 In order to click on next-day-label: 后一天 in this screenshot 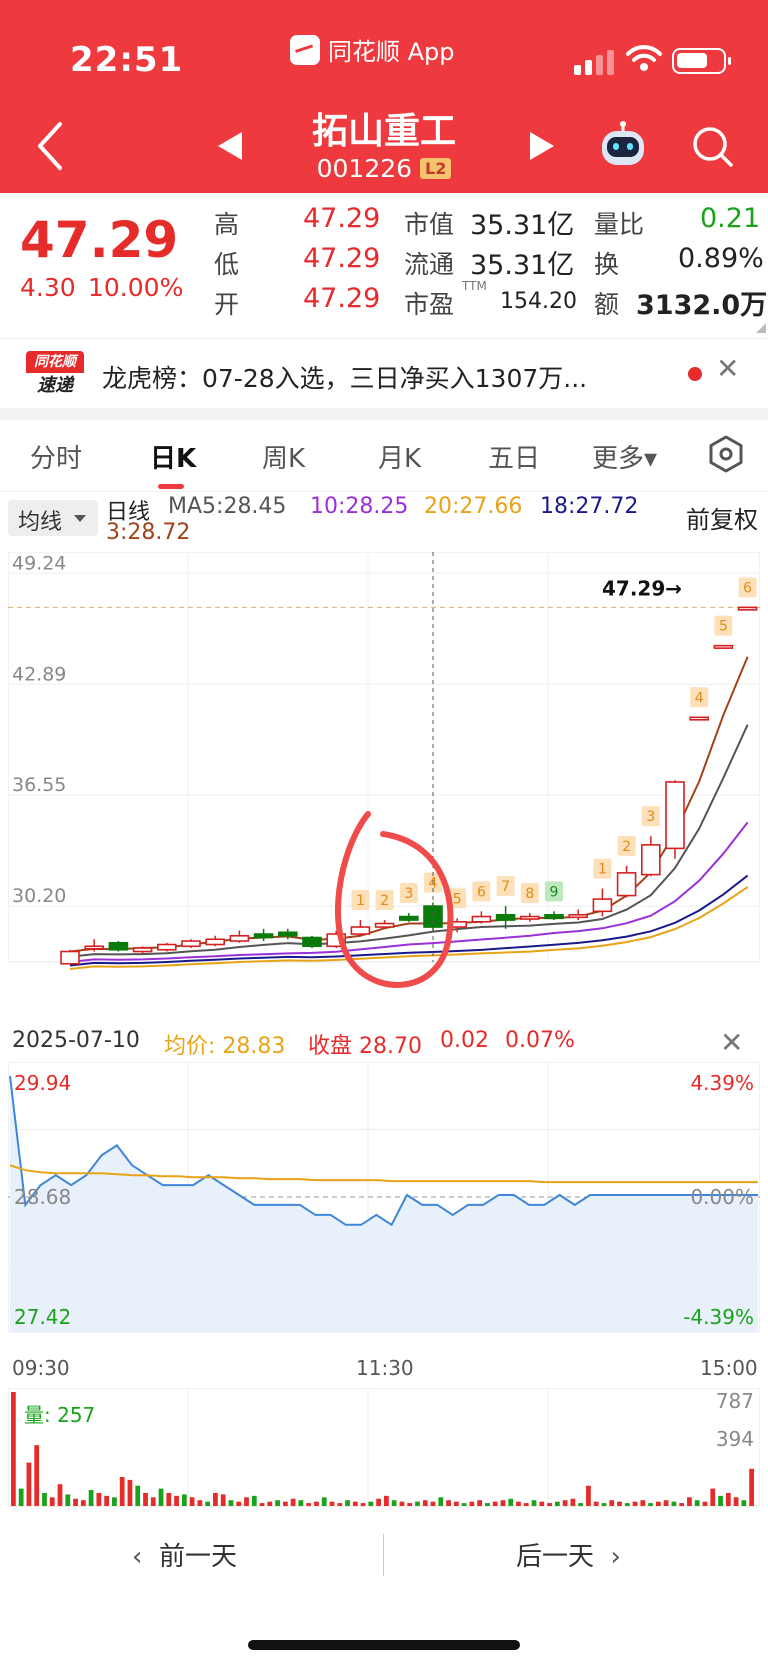, I will do `click(555, 1557)`.